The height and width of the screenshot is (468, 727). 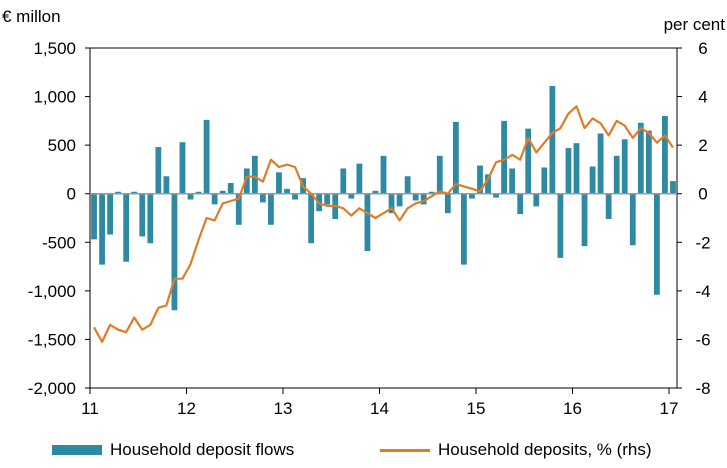 I want to click on right-tick-label: 4, so click(x=702, y=97).